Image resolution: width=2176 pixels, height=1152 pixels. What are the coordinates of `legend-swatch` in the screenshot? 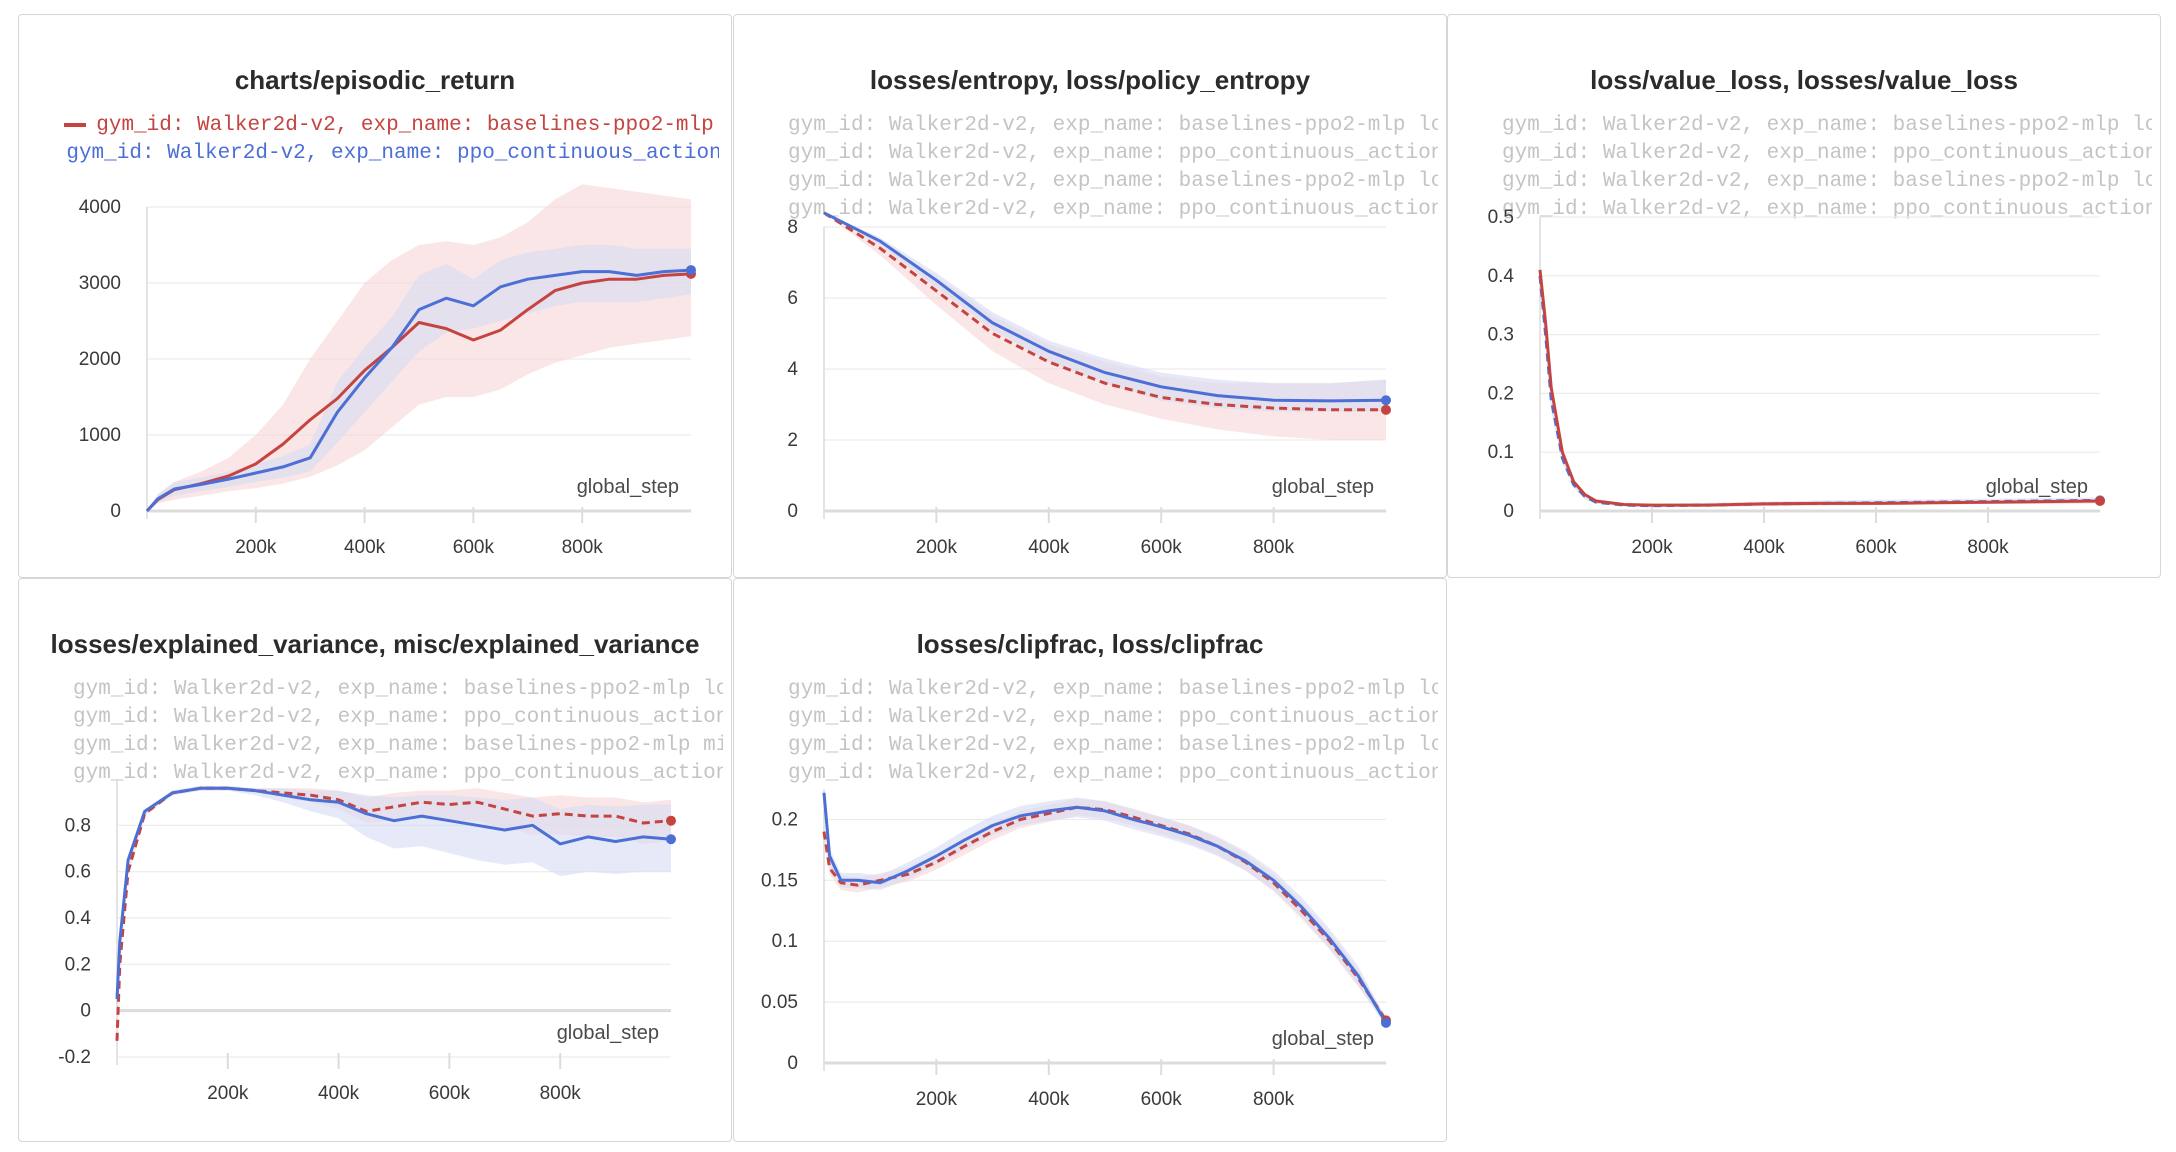 It's located at (75, 125).